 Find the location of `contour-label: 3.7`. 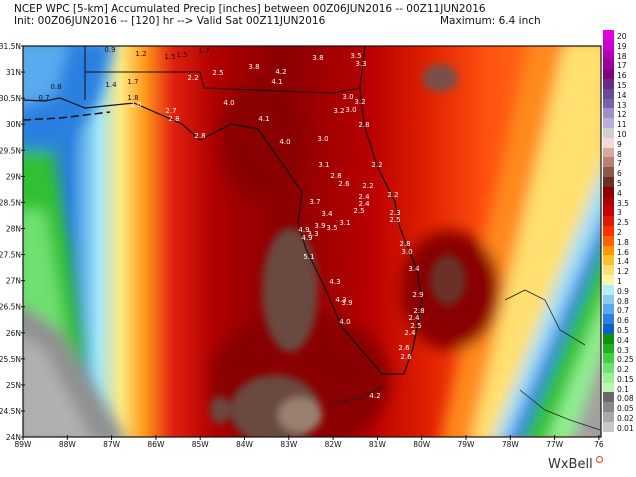

contour-label: 3.7 is located at coordinates (314, 202).